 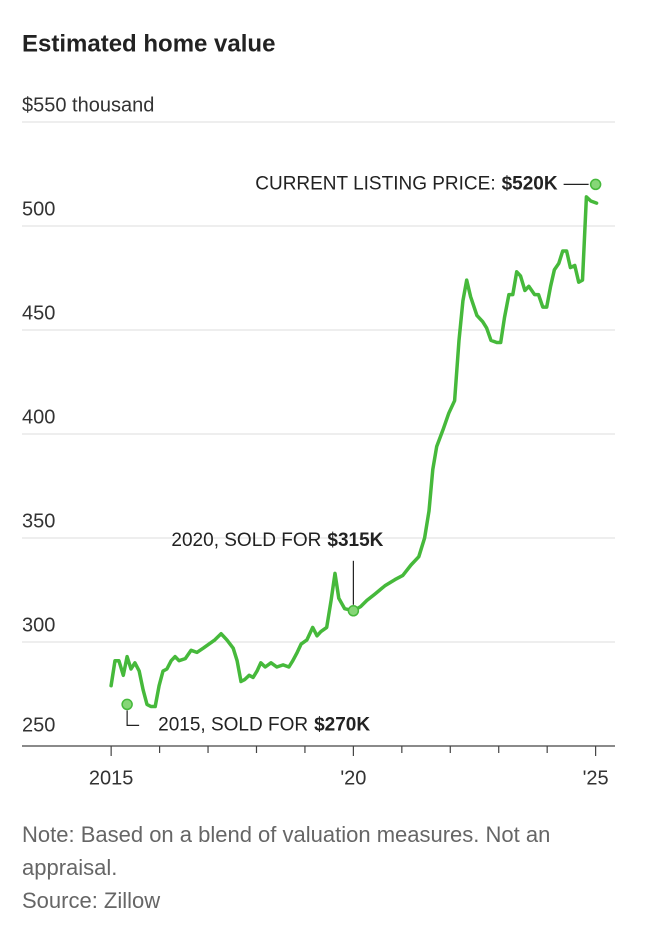 I want to click on annotation: 2015, SOLD FOR $270K, so click(x=264, y=724).